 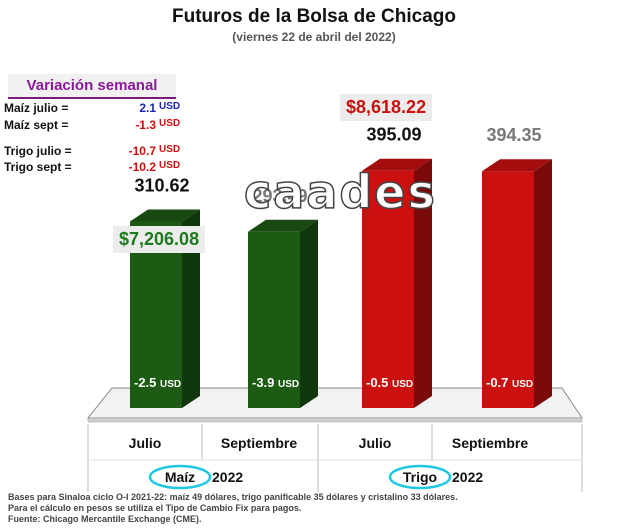 I want to click on group-name-label: Maíz, so click(x=180, y=477).